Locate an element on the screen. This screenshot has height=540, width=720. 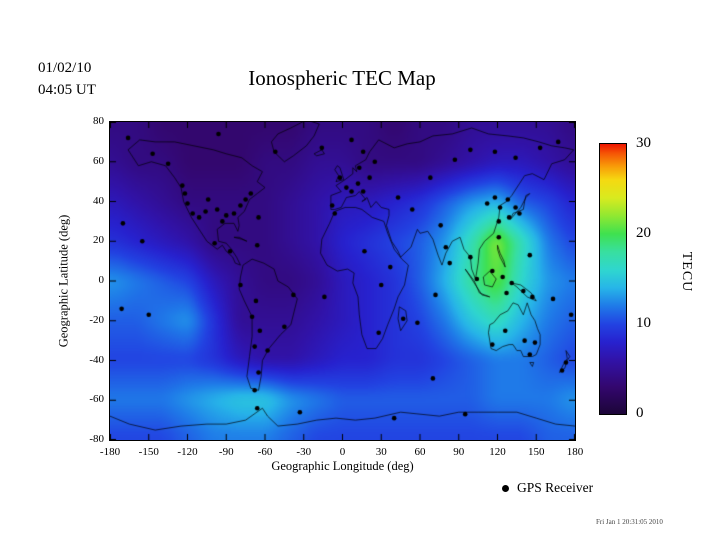
x-tick-label: -150 is located at coordinates (148, 452).